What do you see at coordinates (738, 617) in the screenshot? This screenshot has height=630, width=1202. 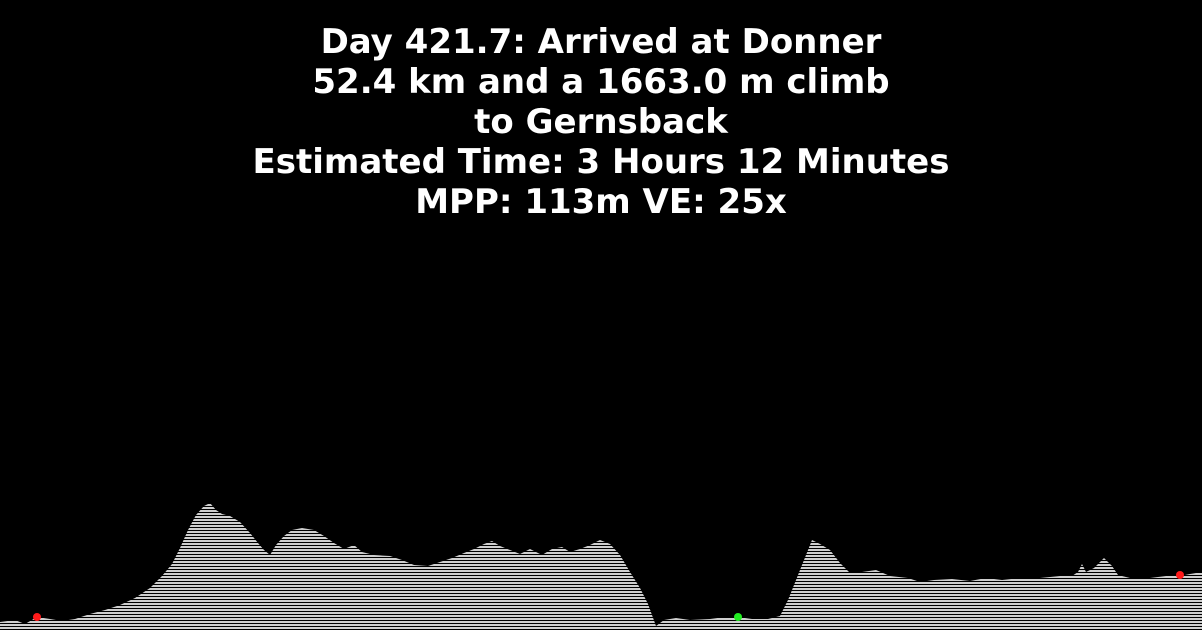 I see `current-position-marker-icon` at bounding box center [738, 617].